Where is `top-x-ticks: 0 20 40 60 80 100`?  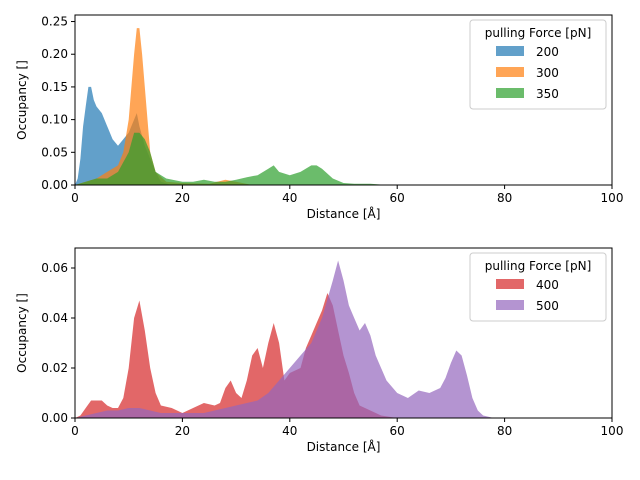
top-x-ticks: 0 20 40 60 80 100 is located at coordinates (347, 195).